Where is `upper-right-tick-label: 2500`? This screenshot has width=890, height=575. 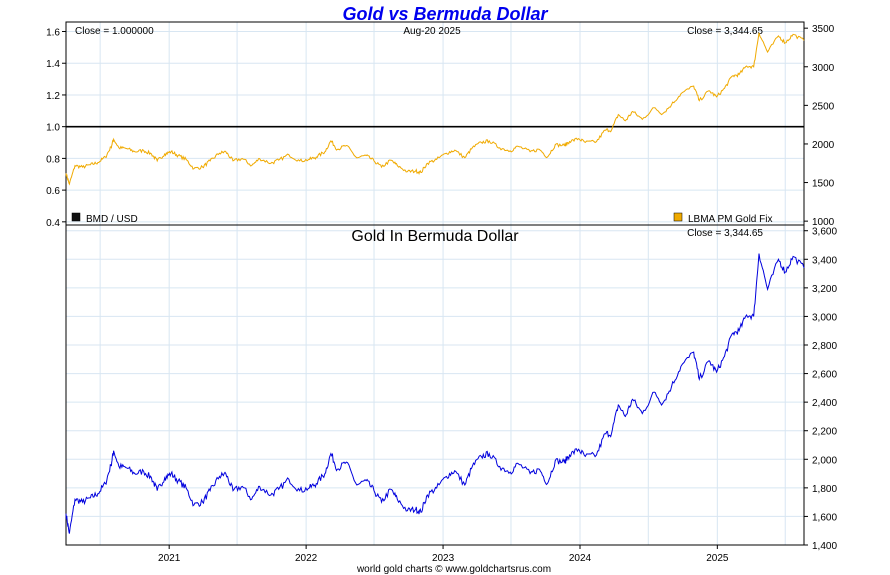 upper-right-tick-label: 2500 is located at coordinates (823, 106).